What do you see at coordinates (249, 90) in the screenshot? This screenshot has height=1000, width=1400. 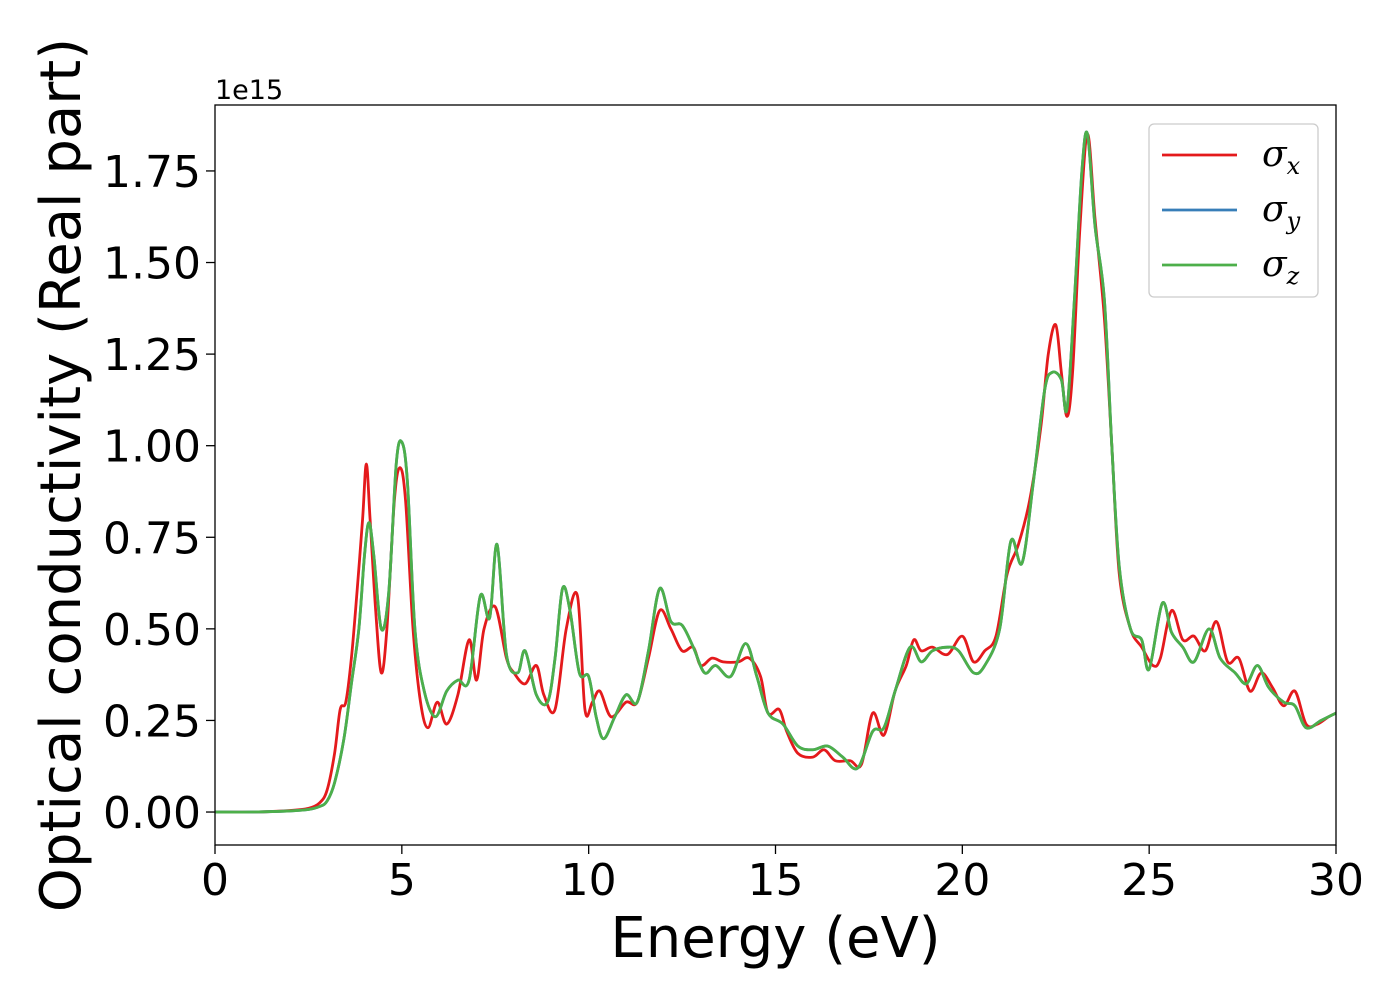 I see `y-offset-label: 1e15` at bounding box center [249, 90].